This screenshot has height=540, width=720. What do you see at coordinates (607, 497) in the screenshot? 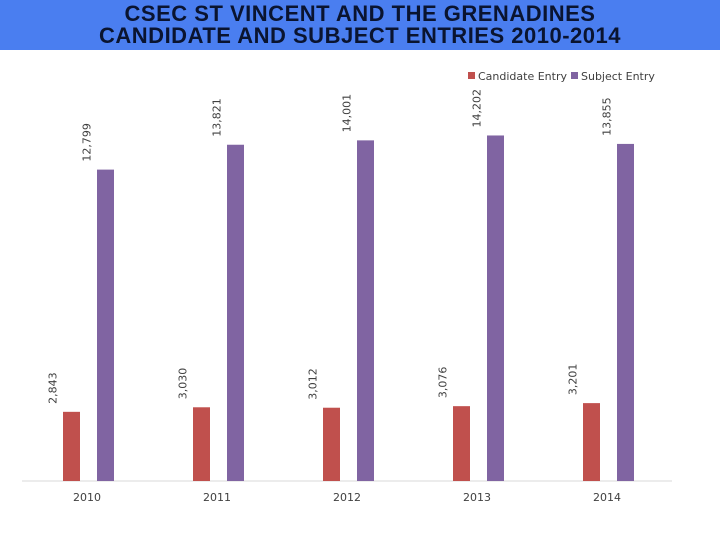
I see `x-tick-label-2014: 2014` at bounding box center [607, 497].